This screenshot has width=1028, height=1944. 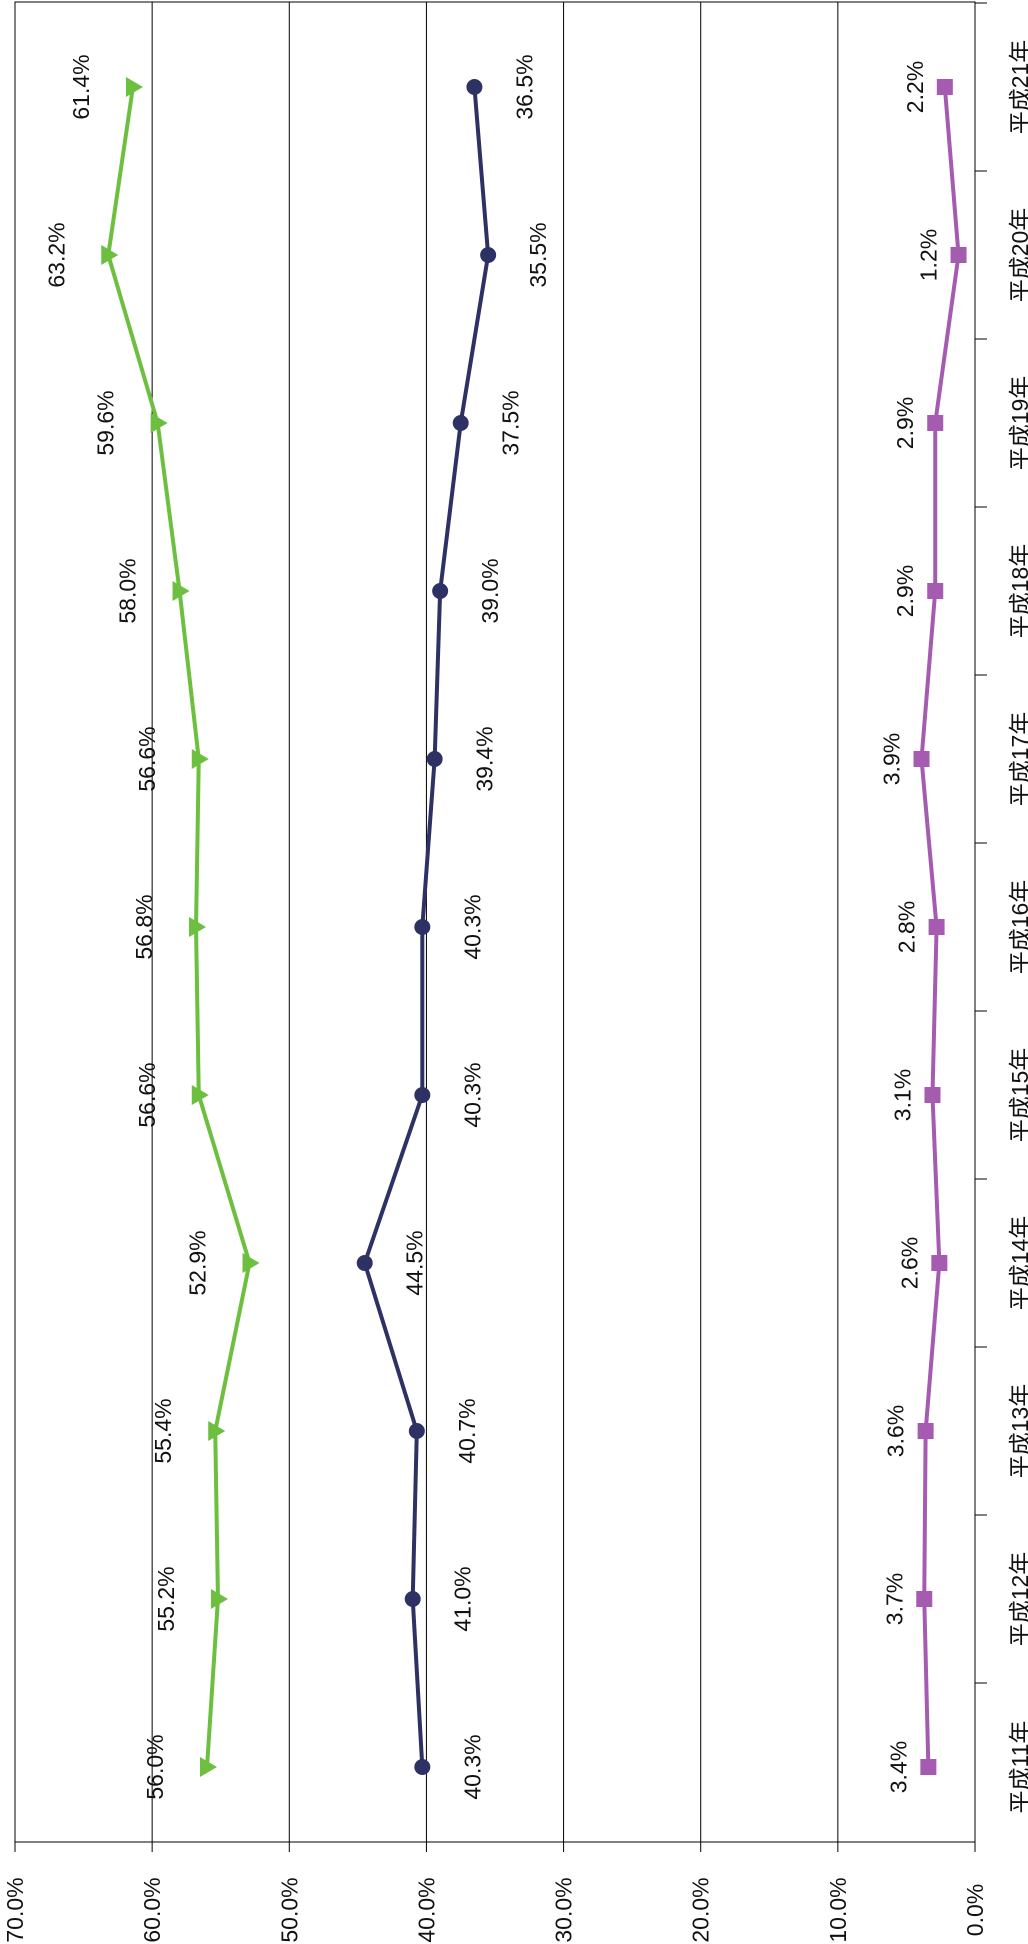 What do you see at coordinates (426, 1909) in the screenshot?
I see `value-axis-tick-label: 40.0%` at bounding box center [426, 1909].